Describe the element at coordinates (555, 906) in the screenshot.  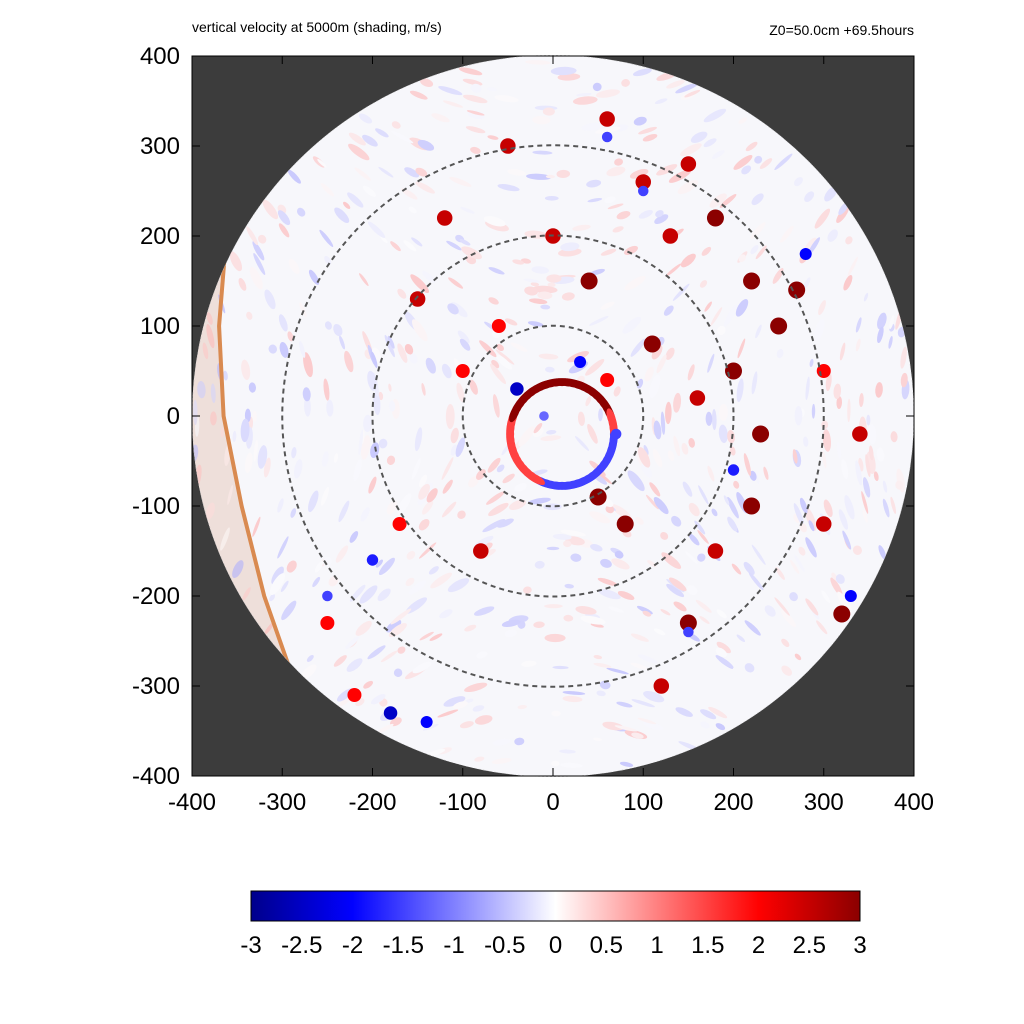
I see `colorbar` at that location.